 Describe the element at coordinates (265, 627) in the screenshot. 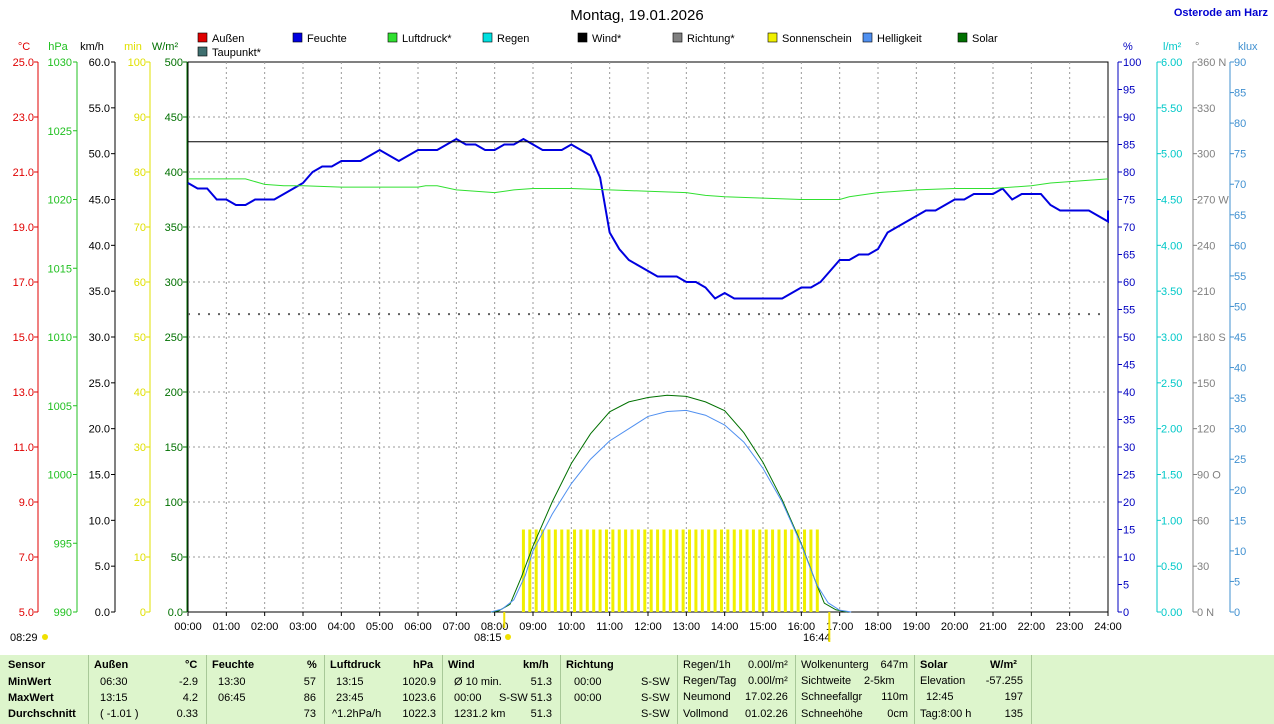

I see `x-tick-label: 02:00` at that location.